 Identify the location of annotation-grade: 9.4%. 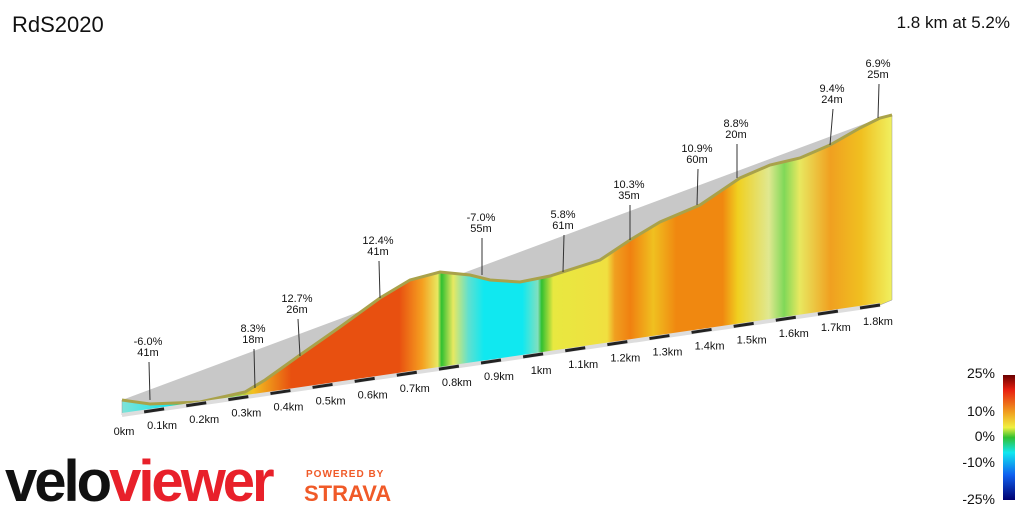
(831, 89).